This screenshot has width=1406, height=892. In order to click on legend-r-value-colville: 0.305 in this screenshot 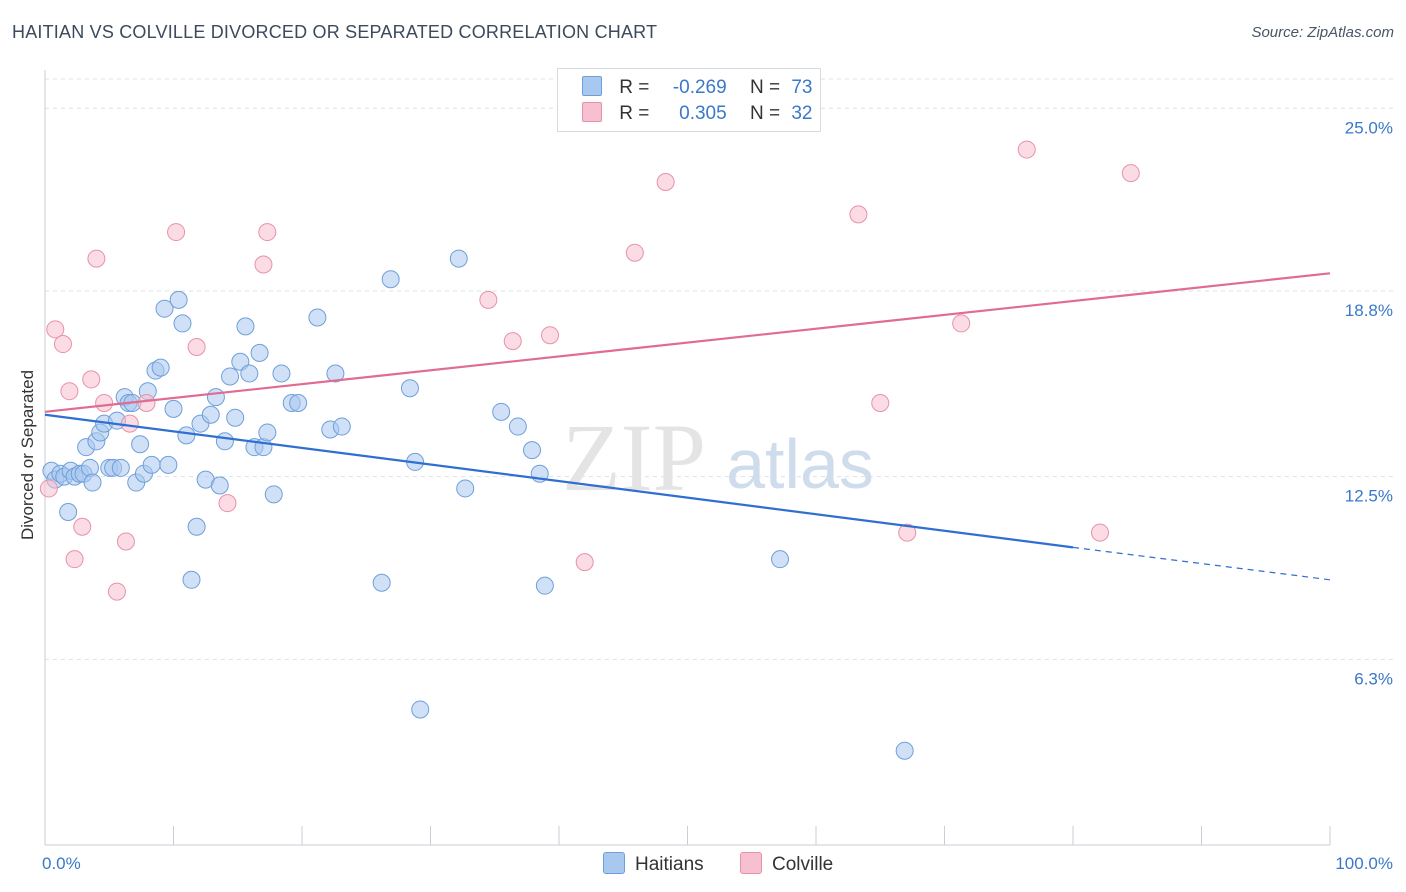, I will do `click(703, 113)`.